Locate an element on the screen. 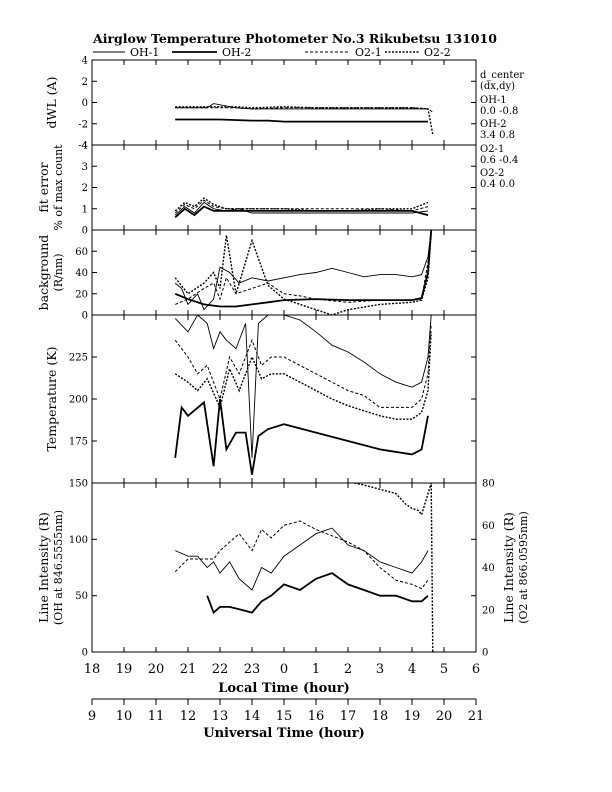  dcenter-name-oh-1: OH-1 is located at coordinates (493, 100).